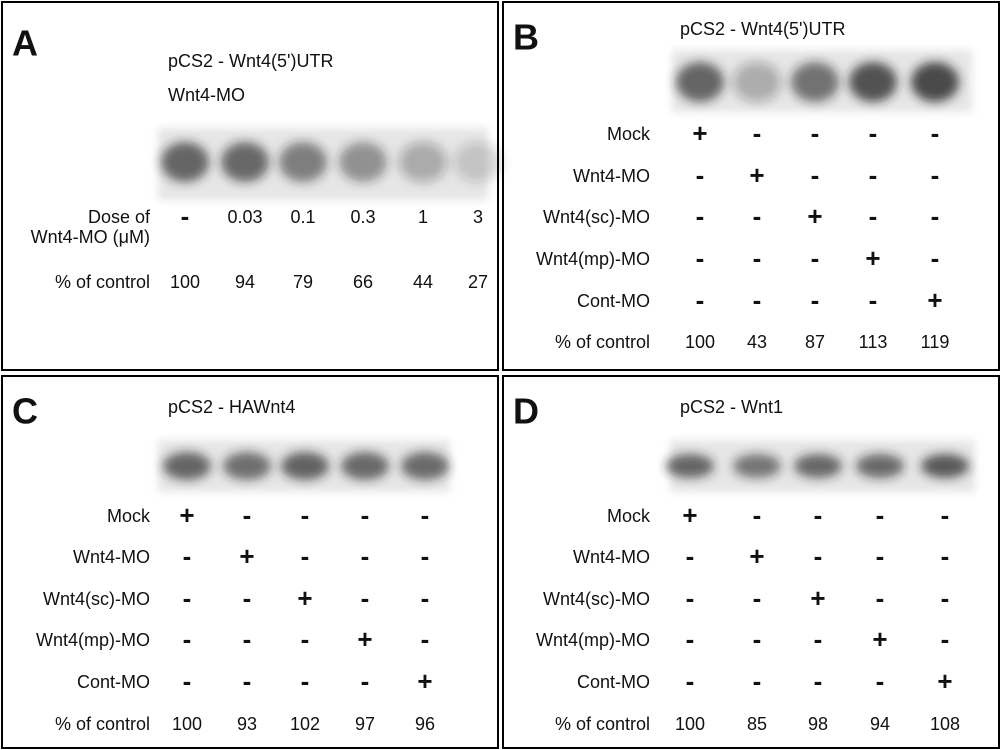 The image size is (1001, 750). What do you see at coordinates (247, 724) in the screenshot?
I see `value-cell: 93` at bounding box center [247, 724].